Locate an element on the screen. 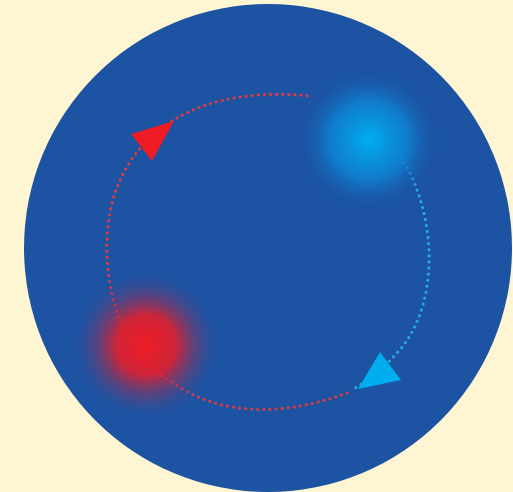  blue-arrowhead-icon is located at coordinates (379, 370).